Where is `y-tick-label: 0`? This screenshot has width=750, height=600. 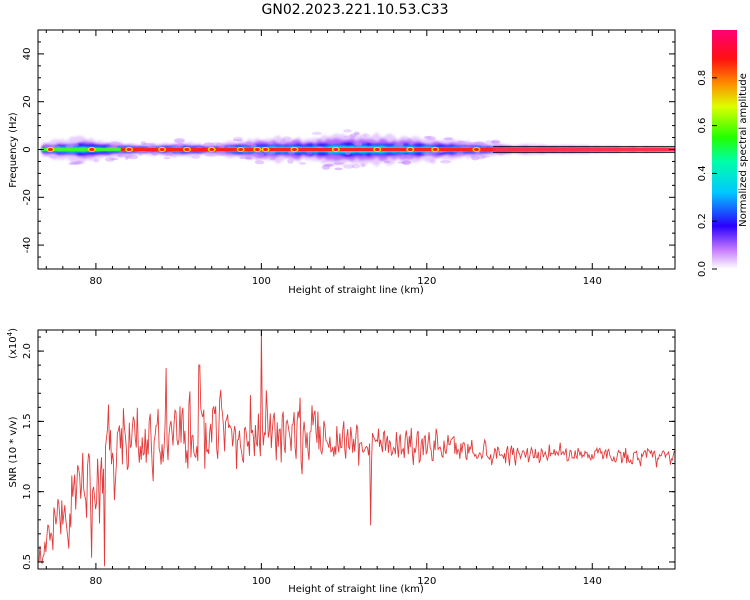 y-tick-label: 0 is located at coordinates (27, 149).